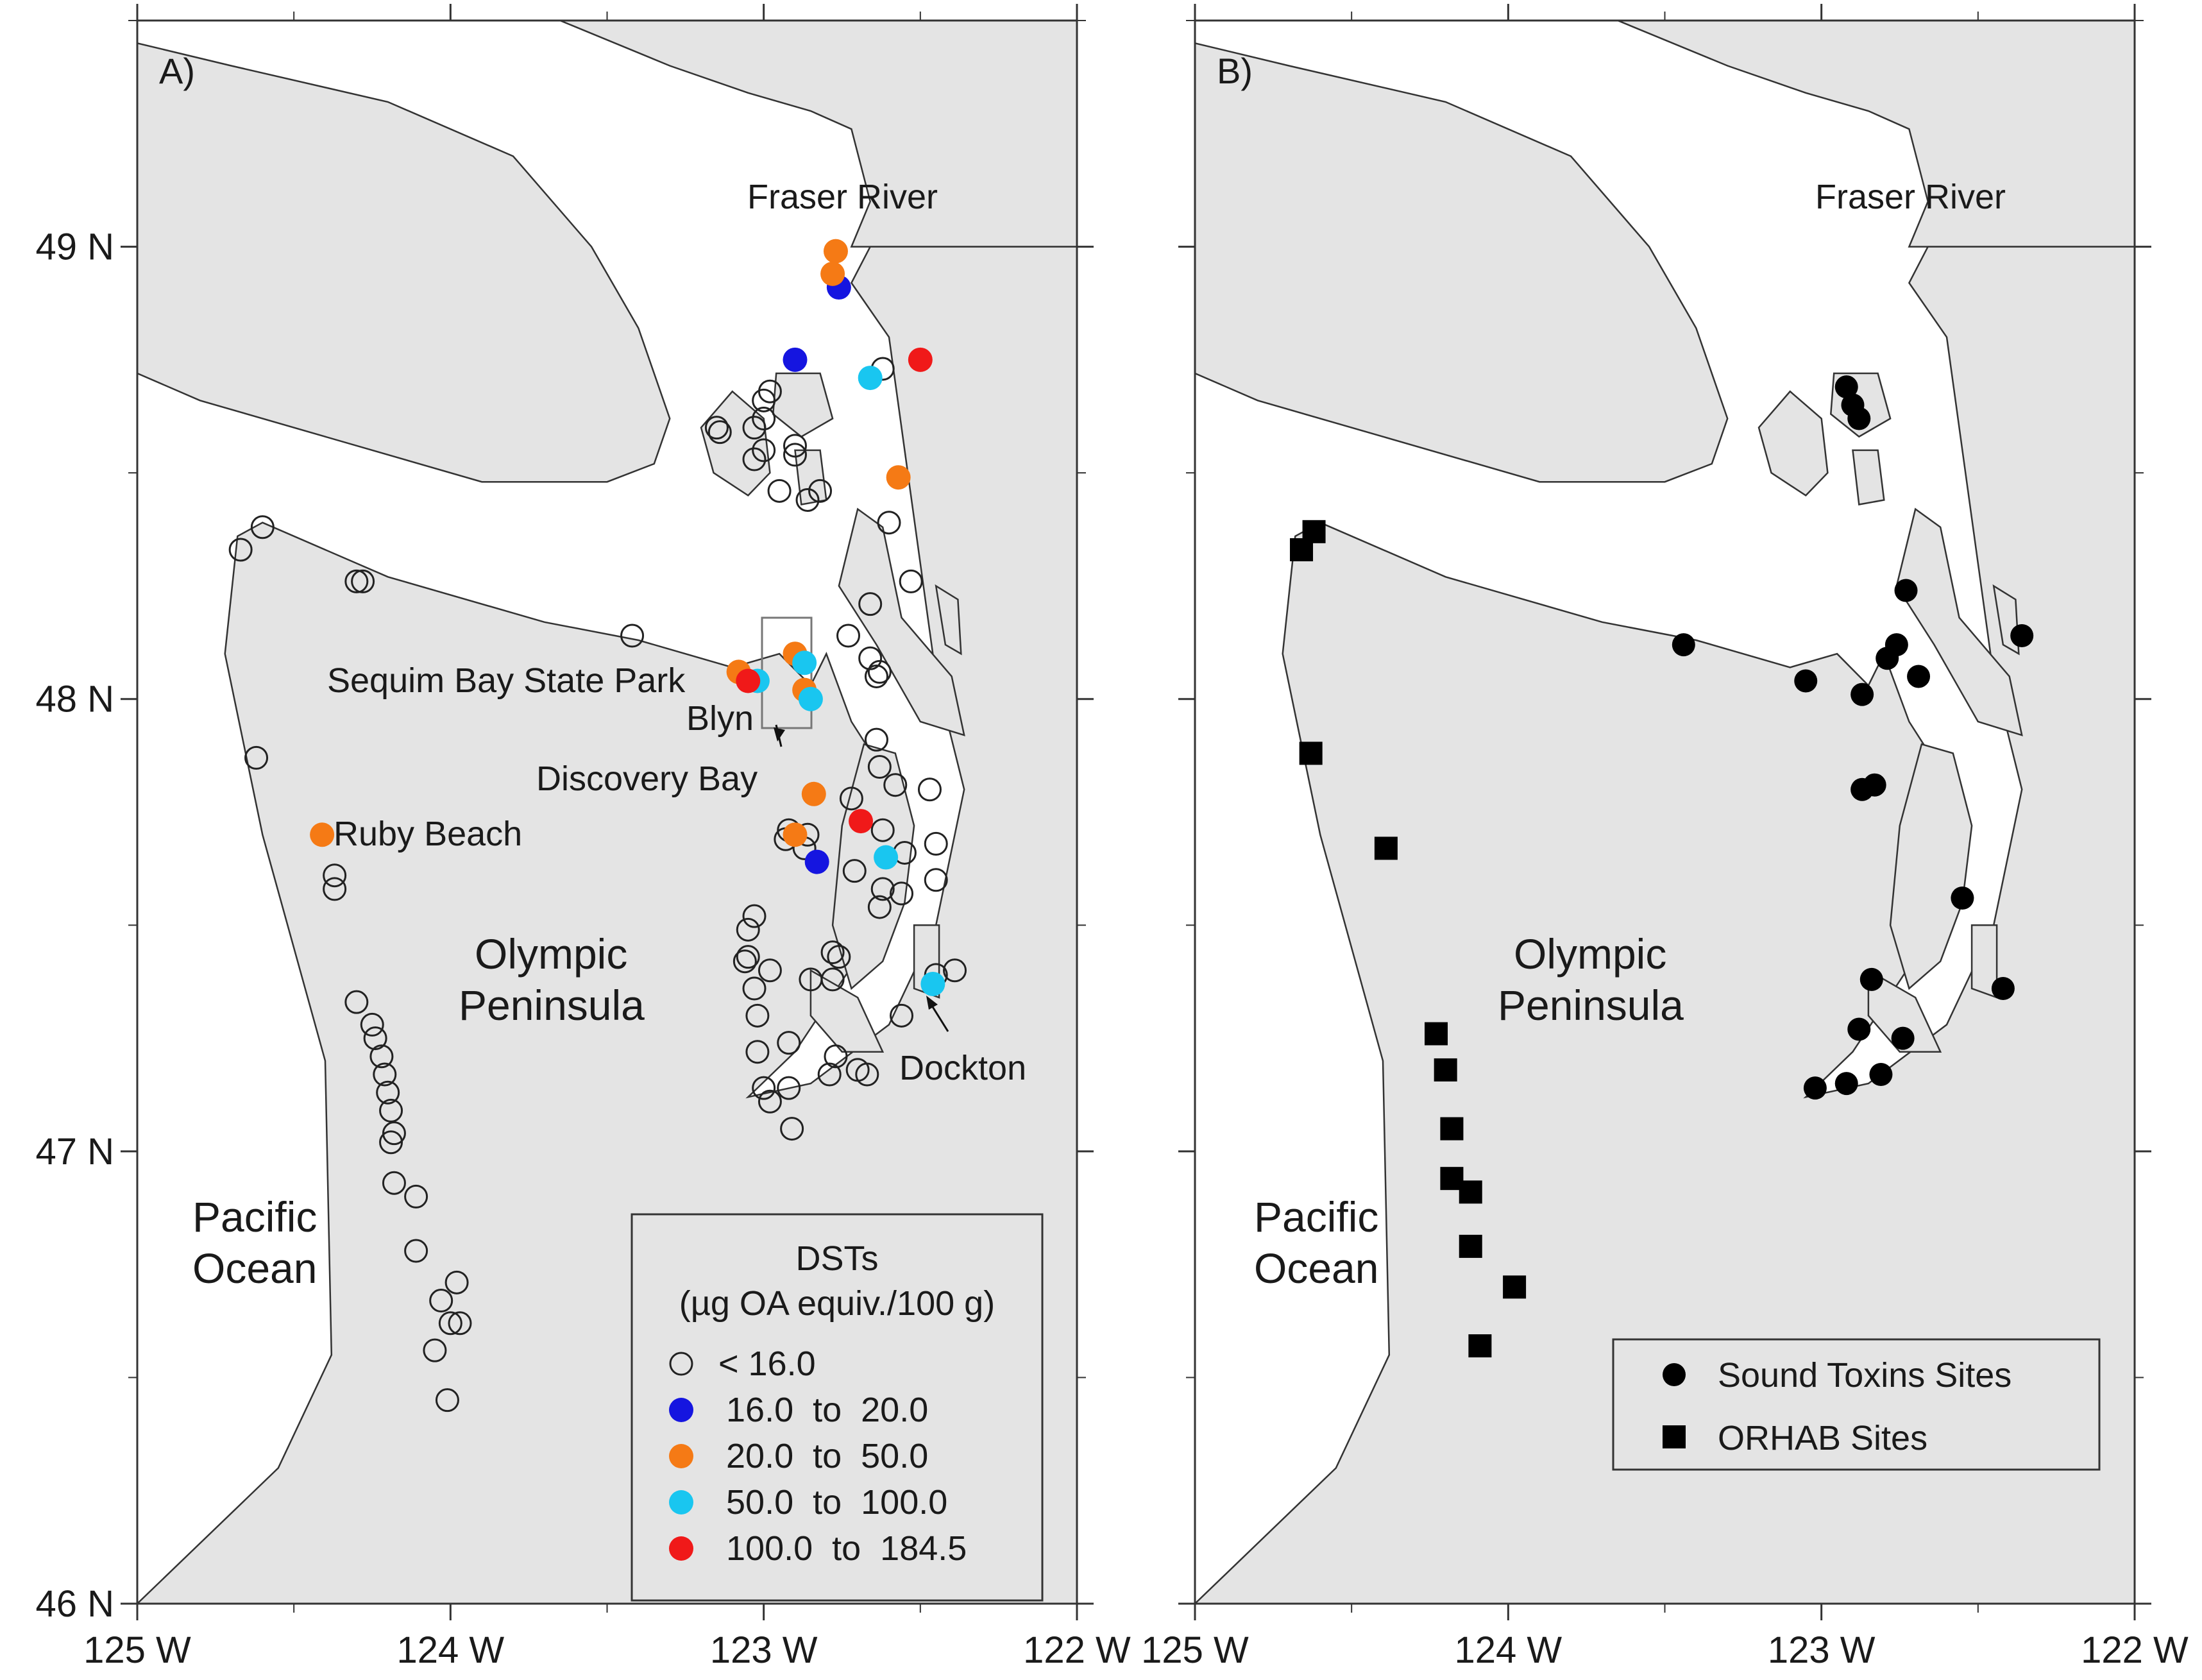  What do you see at coordinates (1077, 1650) in the screenshot?
I see `x-tick-label: 122 W` at bounding box center [1077, 1650].